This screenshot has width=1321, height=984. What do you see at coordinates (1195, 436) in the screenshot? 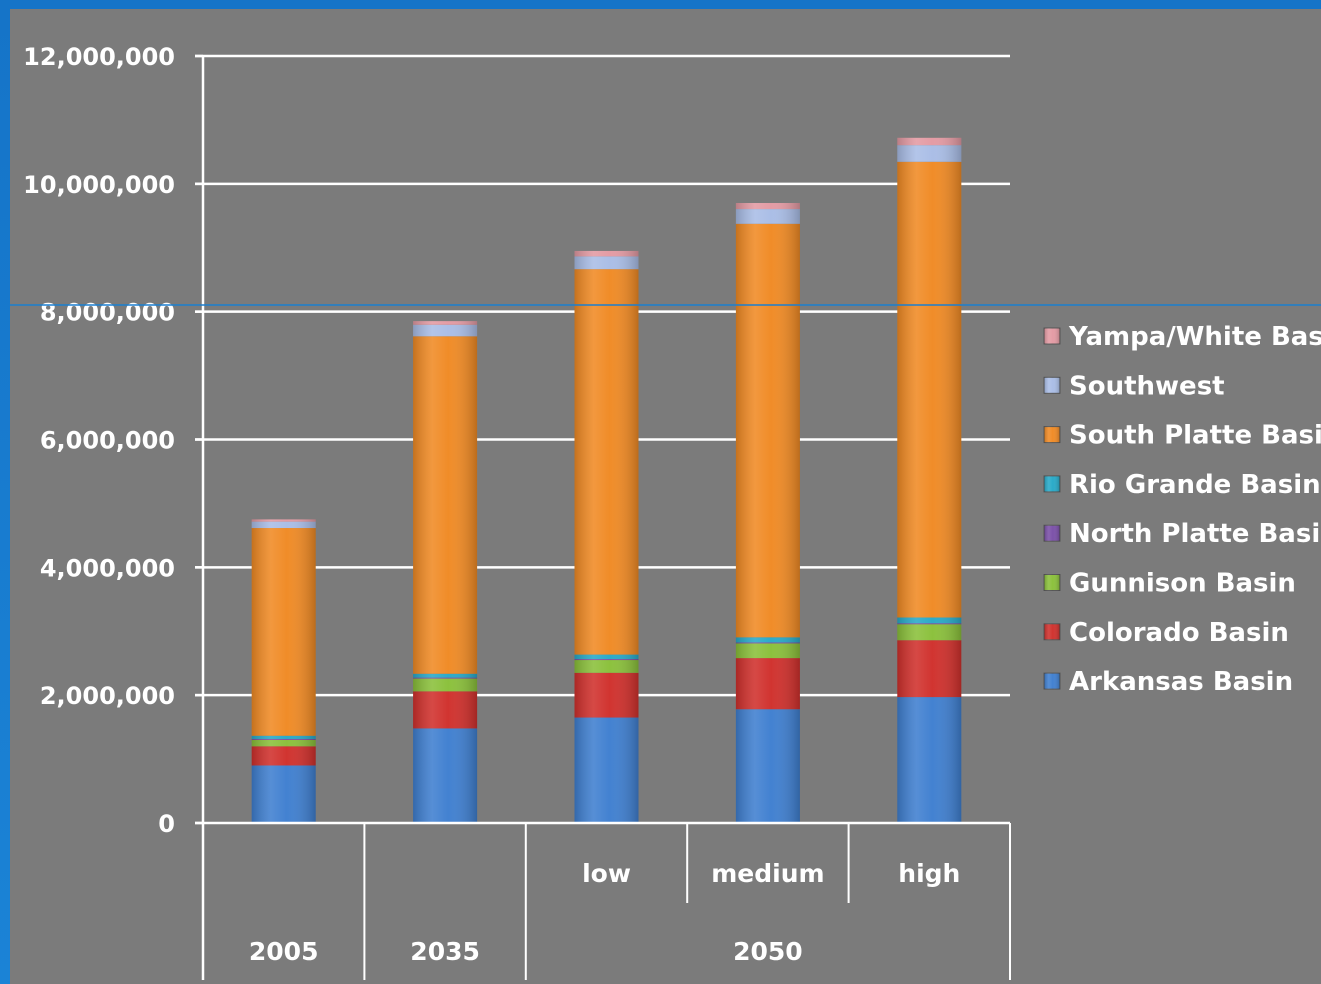
I see `legend-label: South Platte Basin` at bounding box center [1195, 436].